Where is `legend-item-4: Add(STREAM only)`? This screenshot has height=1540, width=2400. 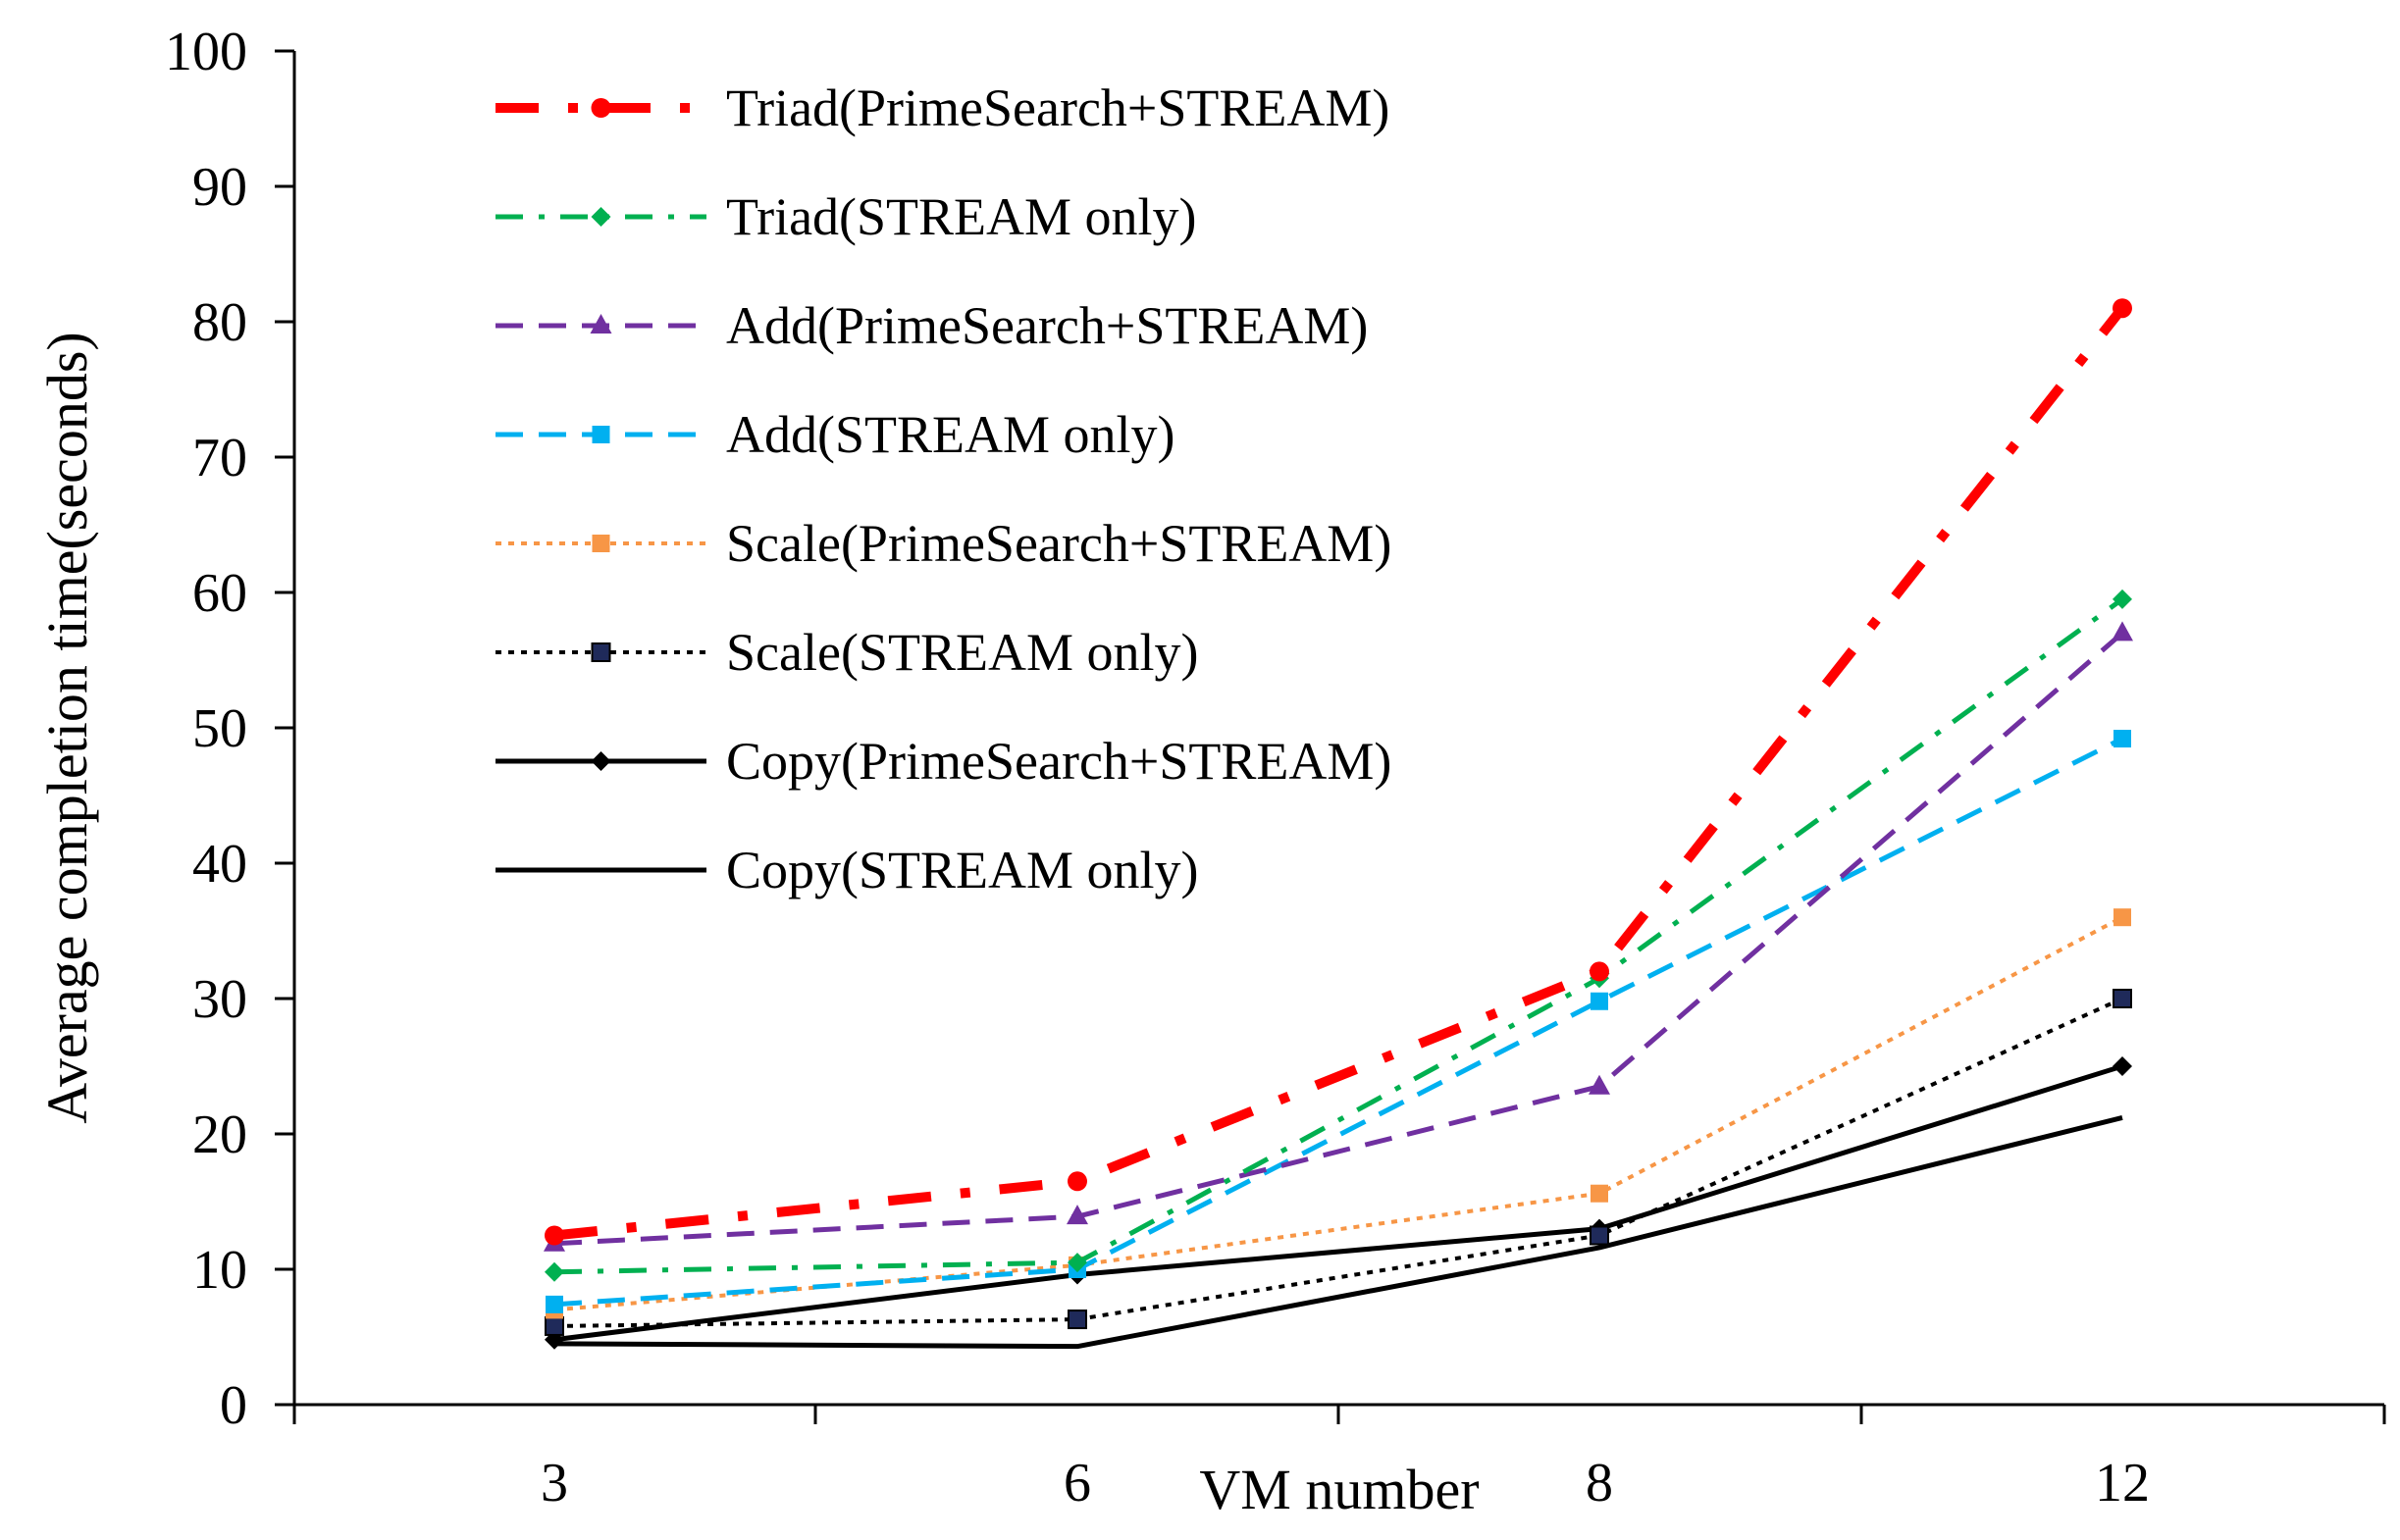
legend-item-4: Add(STREAM only) is located at coordinates (836, 434).